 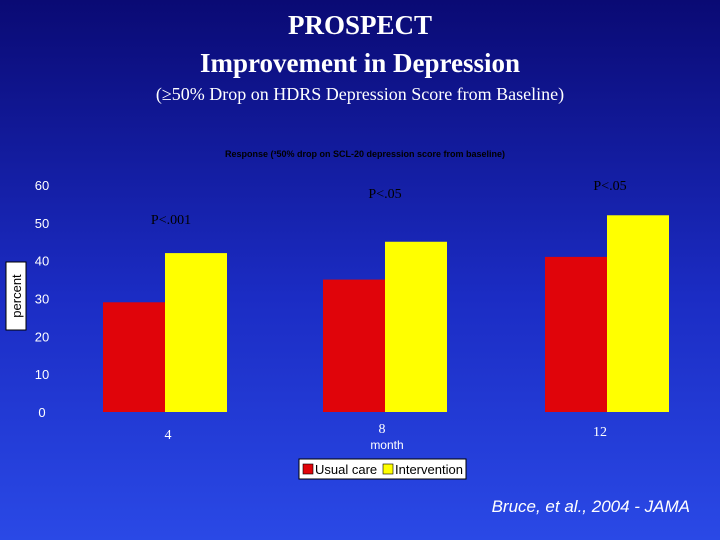 I want to click on x-axis-title: month, so click(x=386, y=445).